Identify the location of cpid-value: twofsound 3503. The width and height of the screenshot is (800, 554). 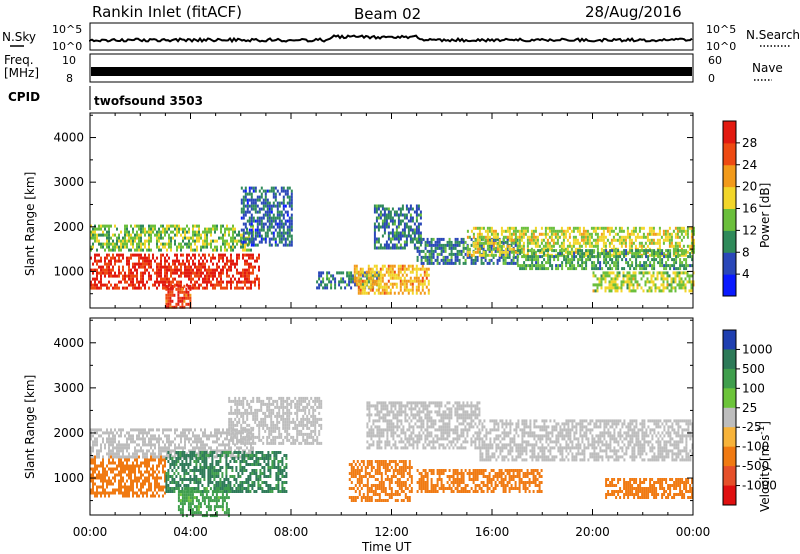
(148, 101).